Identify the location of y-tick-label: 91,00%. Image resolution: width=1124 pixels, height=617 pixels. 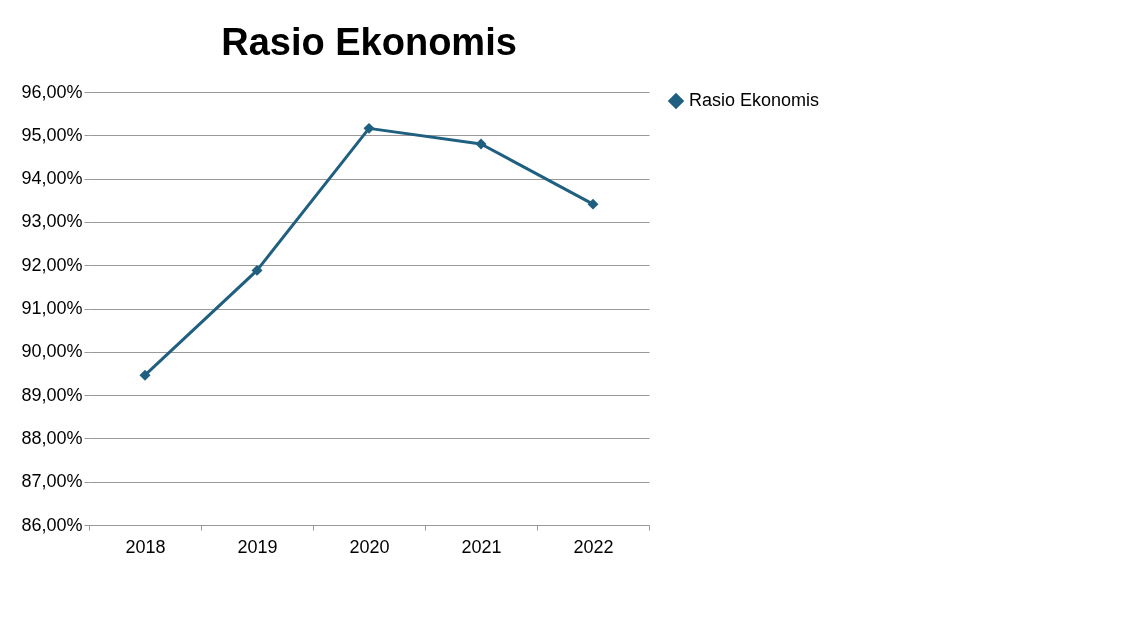
(52, 308).